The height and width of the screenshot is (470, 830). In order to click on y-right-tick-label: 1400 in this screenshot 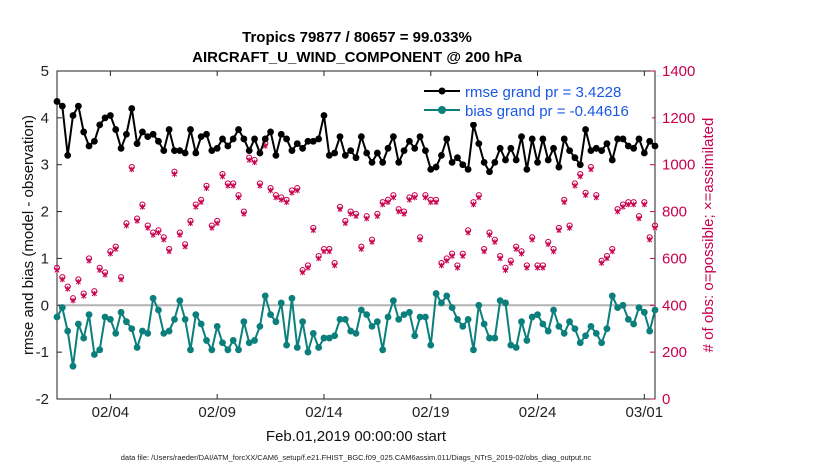, I will do `click(678, 71)`.